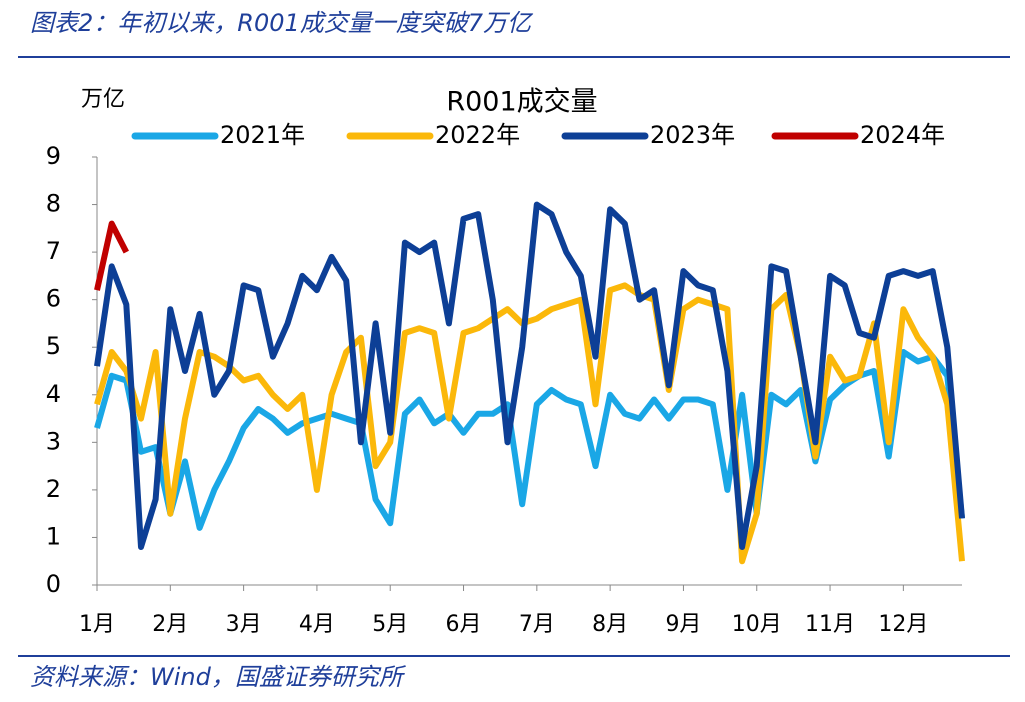 The height and width of the screenshot is (702, 1025). Describe the element at coordinates (477, 135) in the screenshot. I see `legend-label: 2022年` at that location.